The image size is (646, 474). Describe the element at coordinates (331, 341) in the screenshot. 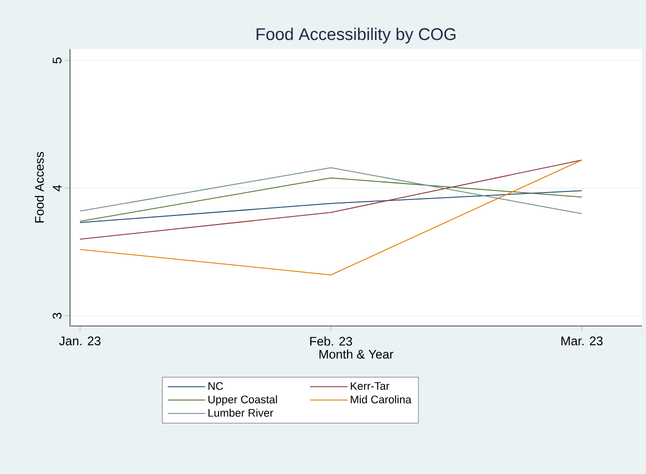

I see `x-tick-label: Feb. 23` at that location.